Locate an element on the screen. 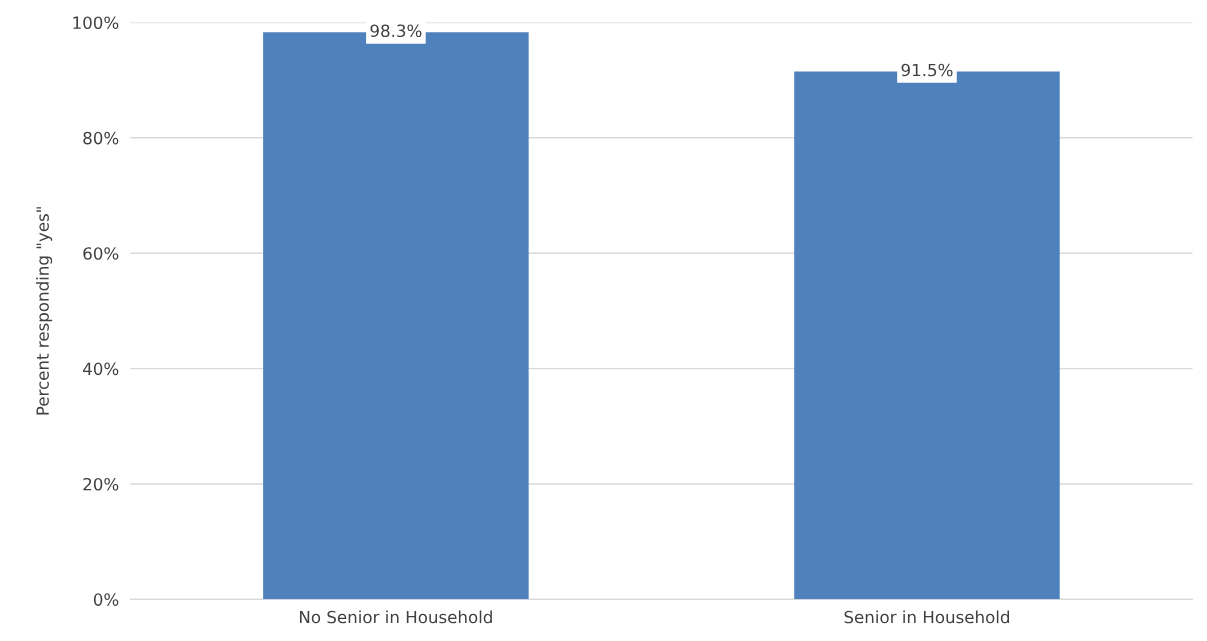 The image size is (1207, 641). x-tick-label: Senior in Household is located at coordinates (926, 617).